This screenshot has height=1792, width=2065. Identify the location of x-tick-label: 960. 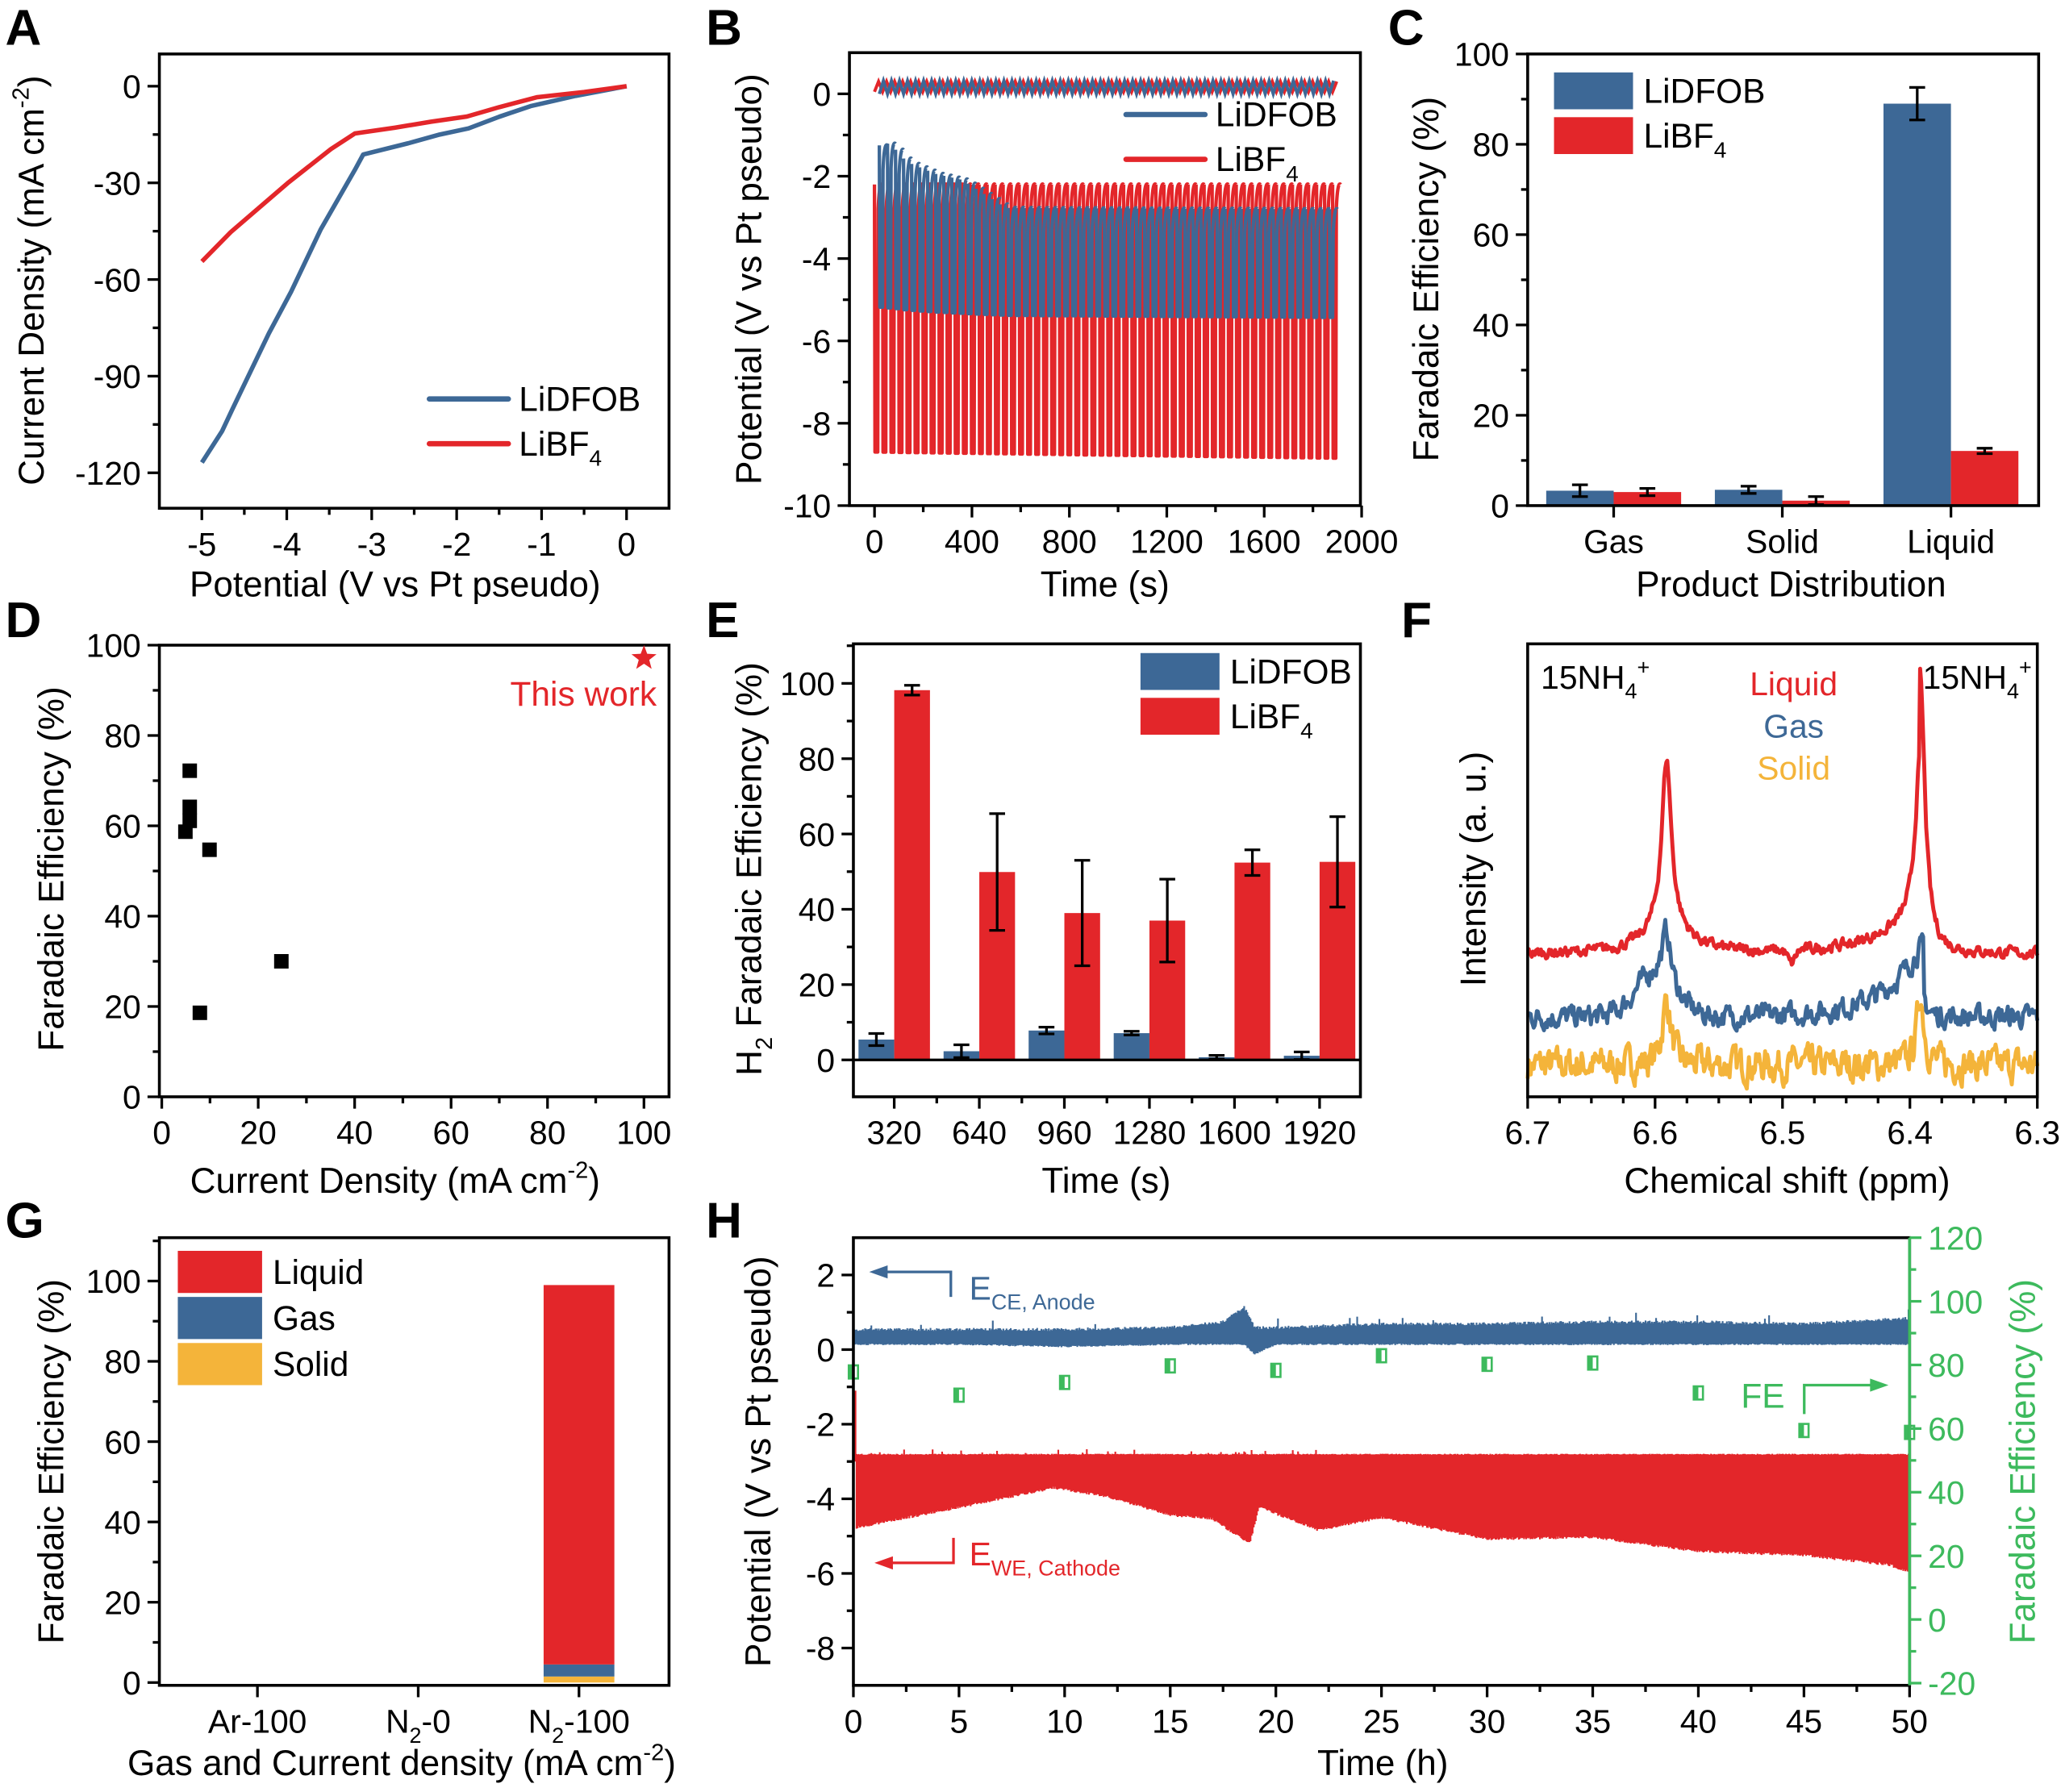
(1064, 1133).